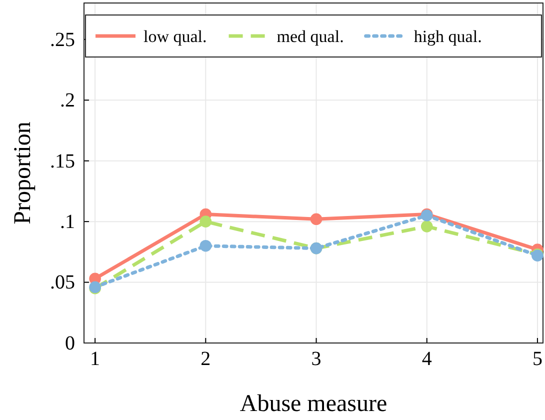 The height and width of the screenshot is (420, 545). Describe the element at coordinates (67, 101) in the screenshot. I see `y-tick-label: .2` at that location.